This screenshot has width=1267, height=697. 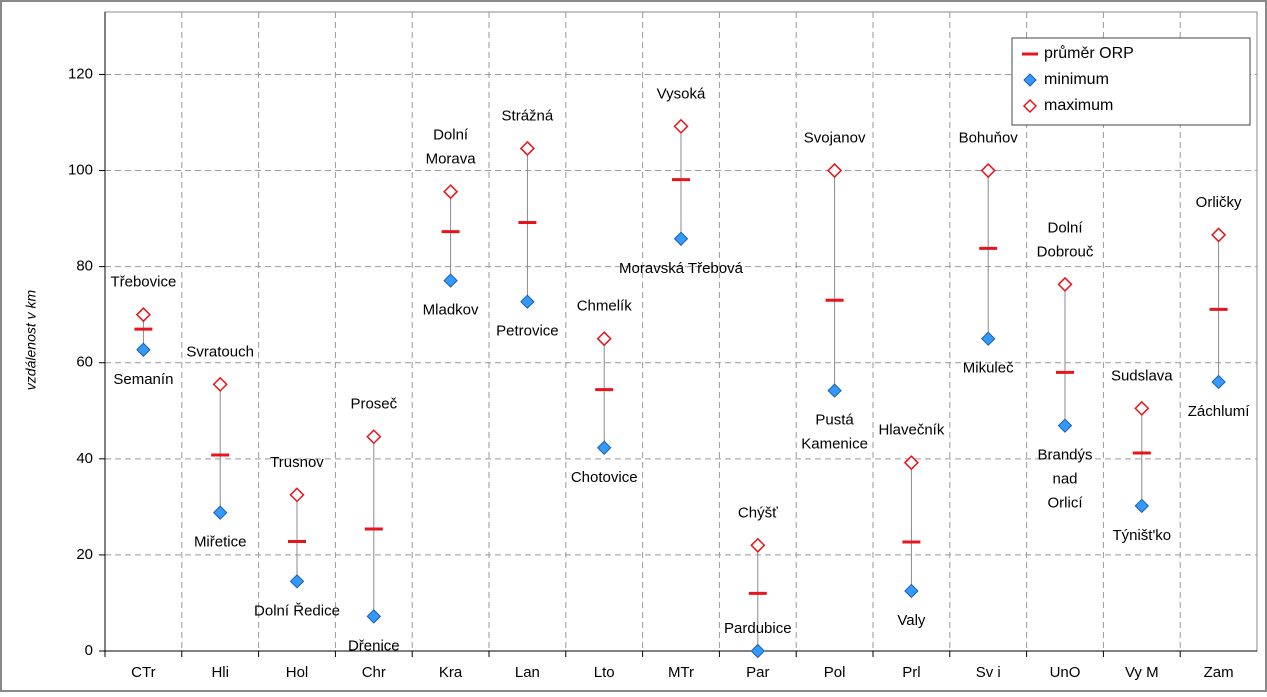 What do you see at coordinates (1078, 105) in the screenshot?
I see `legend-label: maximum` at bounding box center [1078, 105].